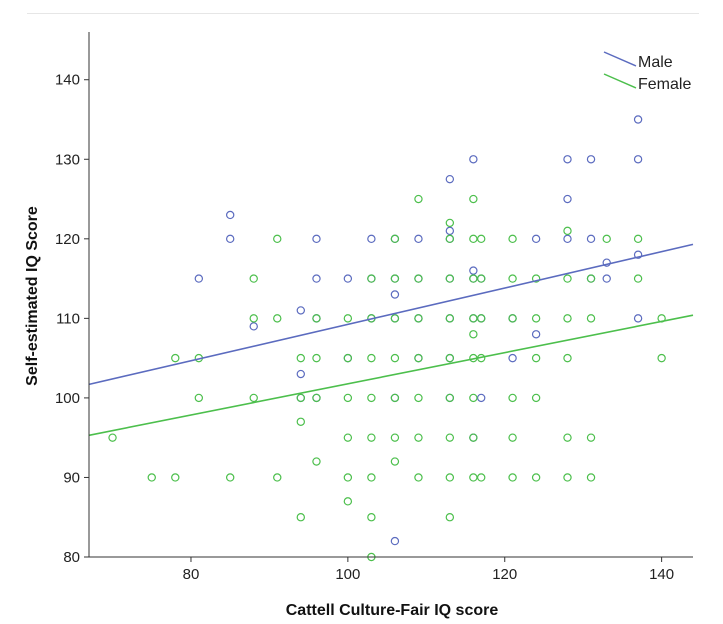  Describe the element at coordinates (363, 13) in the screenshot. I see `top-divider` at that location.